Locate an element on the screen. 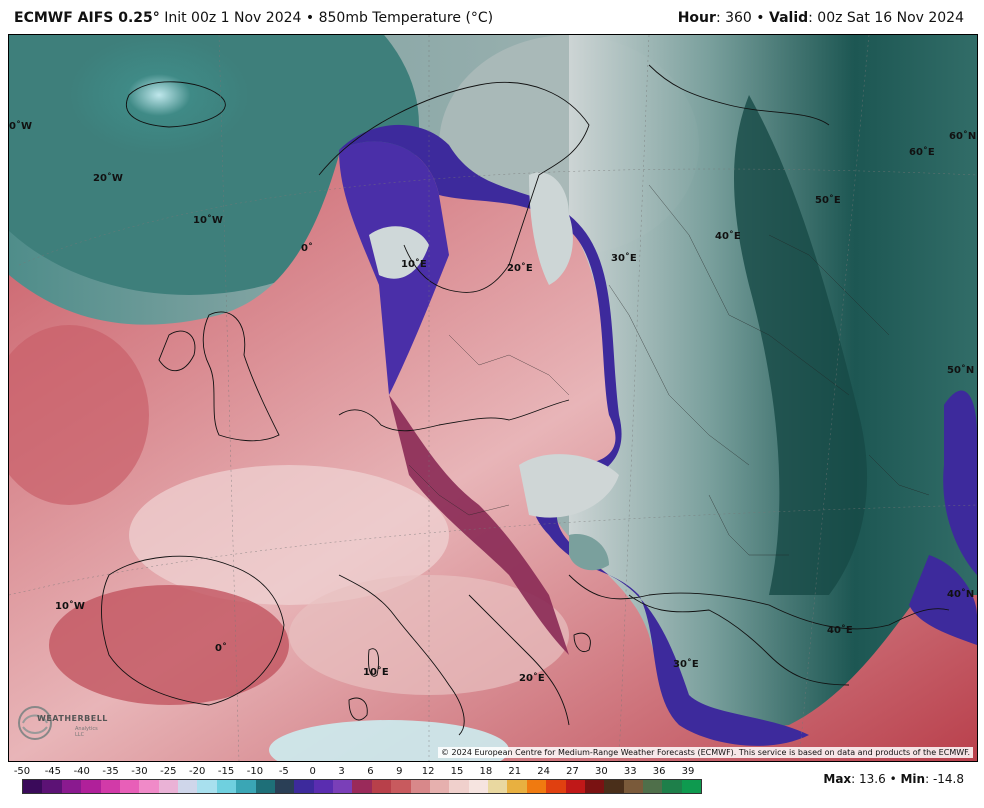  grid-label-lon-60e: 60˚E is located at coordinates (922, 152).